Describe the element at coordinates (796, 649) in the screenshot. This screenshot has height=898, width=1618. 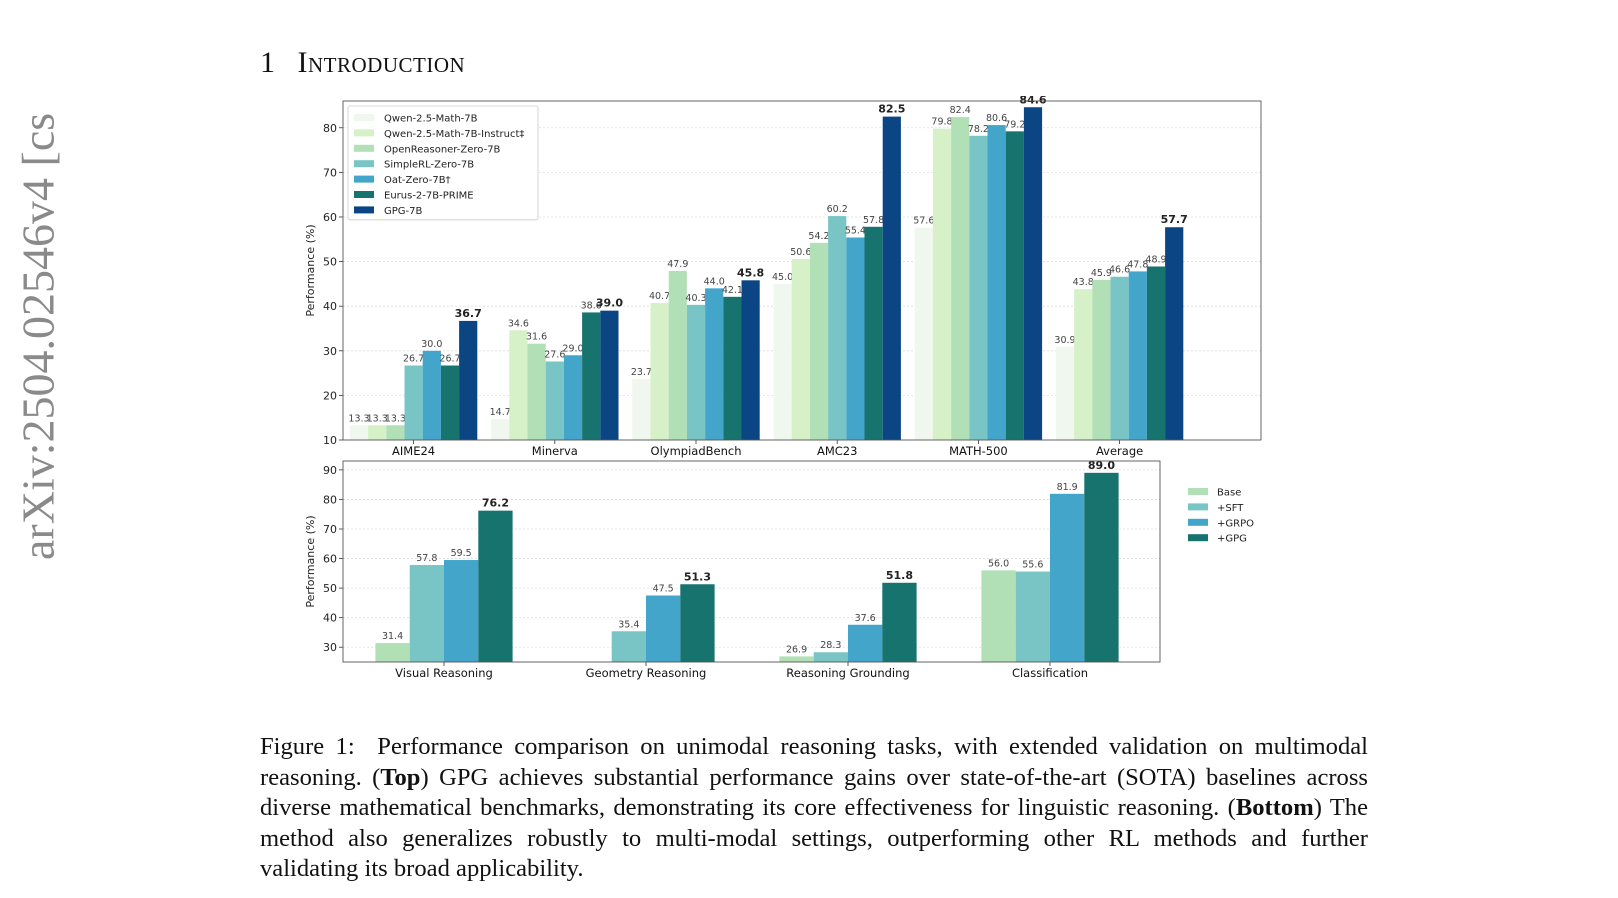
I see `data-label: 26.9` at that location.